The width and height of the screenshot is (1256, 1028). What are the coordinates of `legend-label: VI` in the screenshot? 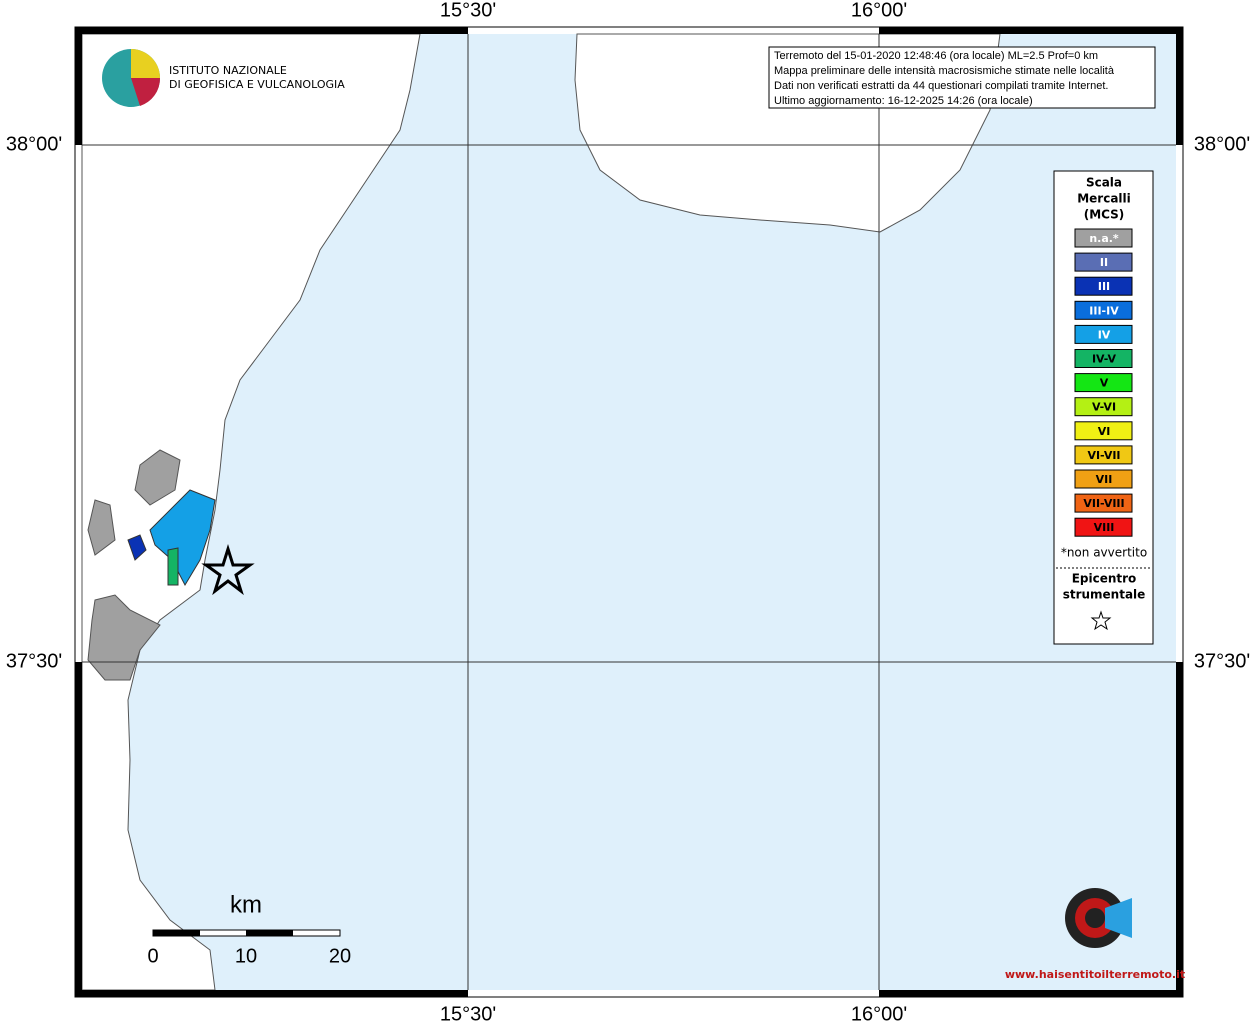 It's located at (1104, 431).